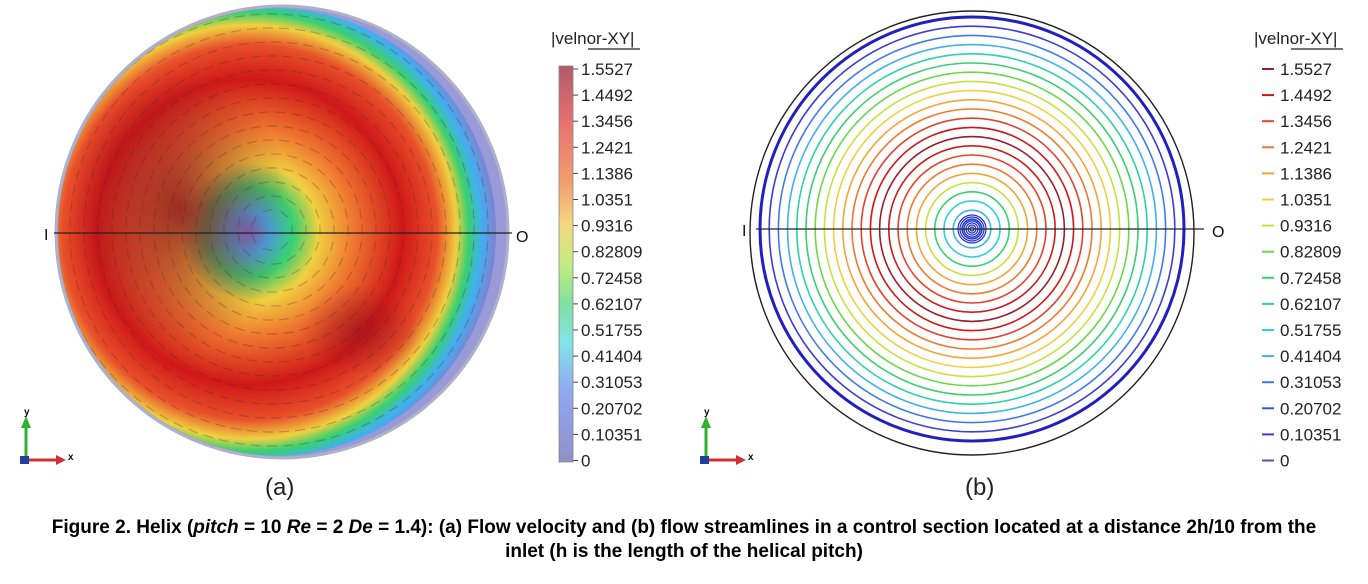 The image size is (1368, 584). Describe the element at coordinates (1284, 461) in the screenshot. I see `legend-item-label: 0` at that location.